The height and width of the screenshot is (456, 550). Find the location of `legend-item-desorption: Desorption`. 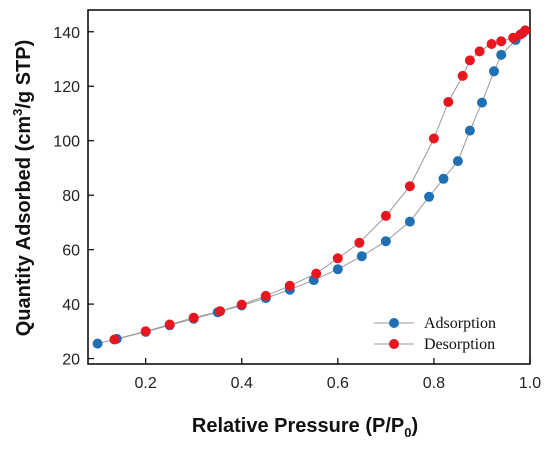

legend-item-desorption: Desorption is located at coordinates (434, 344).